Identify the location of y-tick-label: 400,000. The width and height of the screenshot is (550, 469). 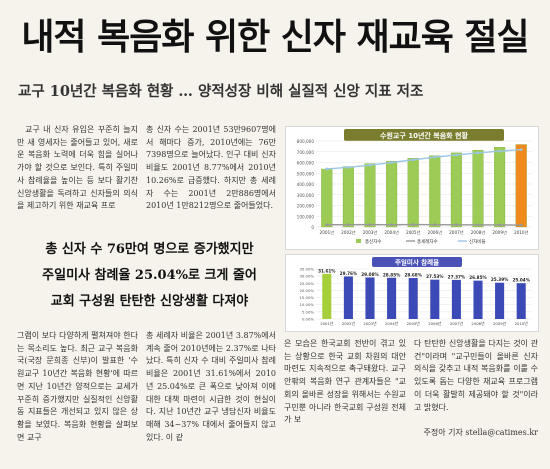
(306, 184).